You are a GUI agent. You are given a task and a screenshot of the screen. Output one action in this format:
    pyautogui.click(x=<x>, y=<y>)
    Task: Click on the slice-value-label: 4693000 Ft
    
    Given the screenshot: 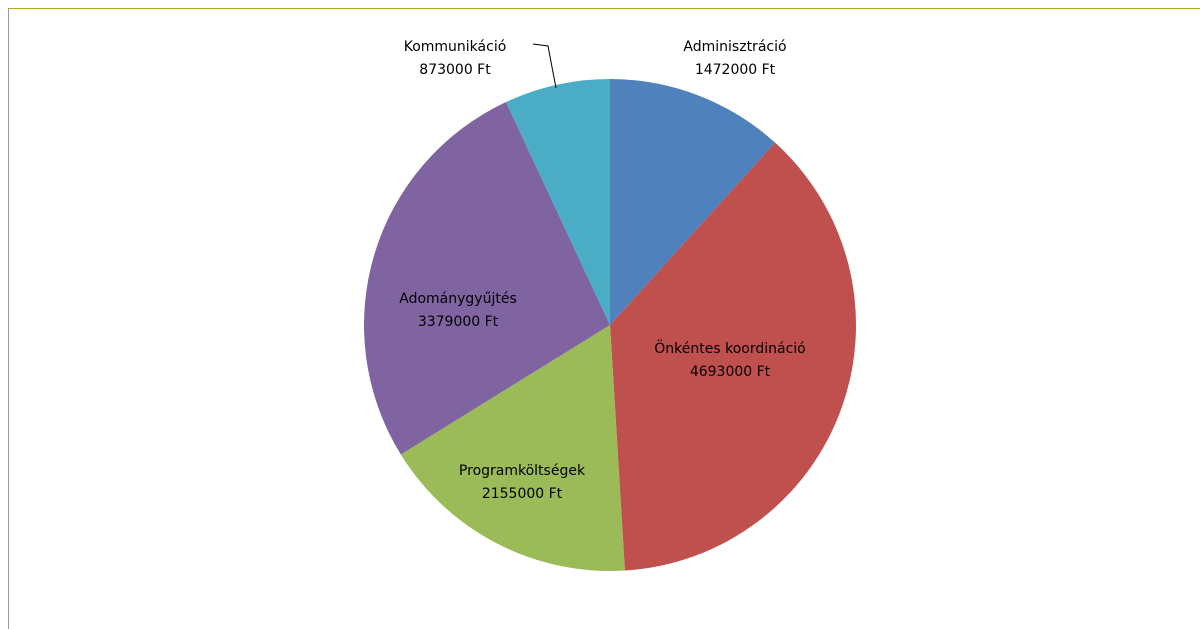 What is the action you would take?
    pyautogui.click(x=730, y=372)
    